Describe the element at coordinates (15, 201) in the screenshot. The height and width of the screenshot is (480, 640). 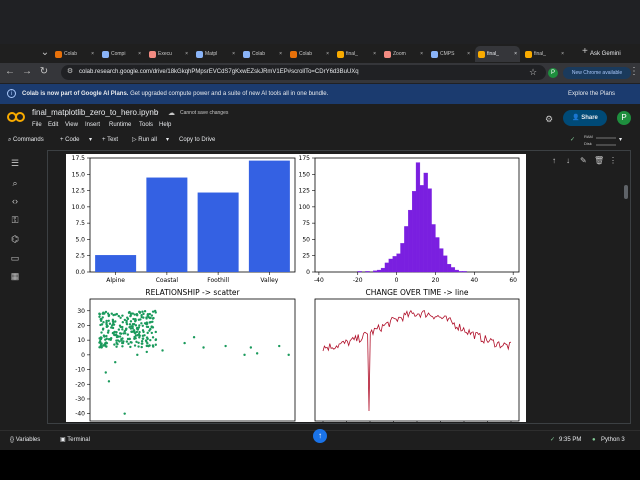
I see `code-snippets-icon: ‹›` at that location.